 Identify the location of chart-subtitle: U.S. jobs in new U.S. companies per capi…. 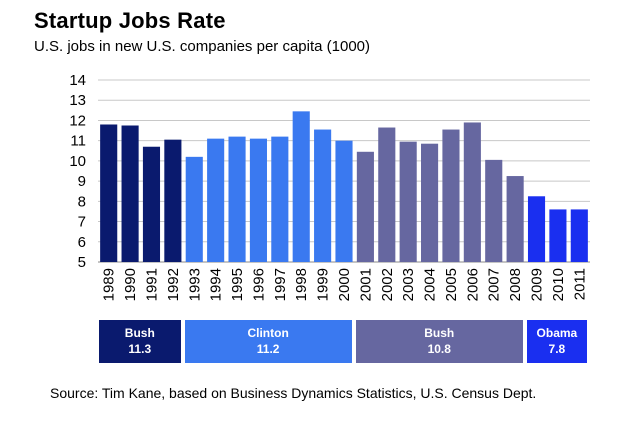
(202, 46).